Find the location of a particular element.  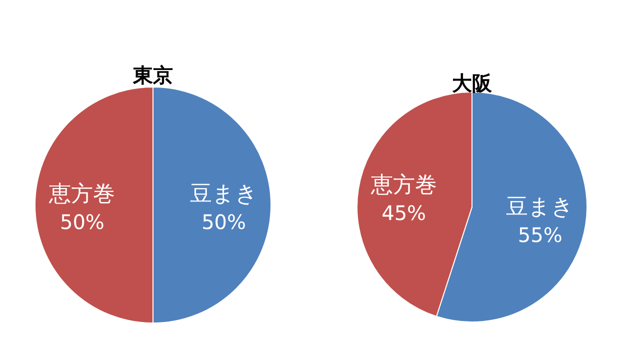

data-label: 55% is located at coordinates (540, 234).